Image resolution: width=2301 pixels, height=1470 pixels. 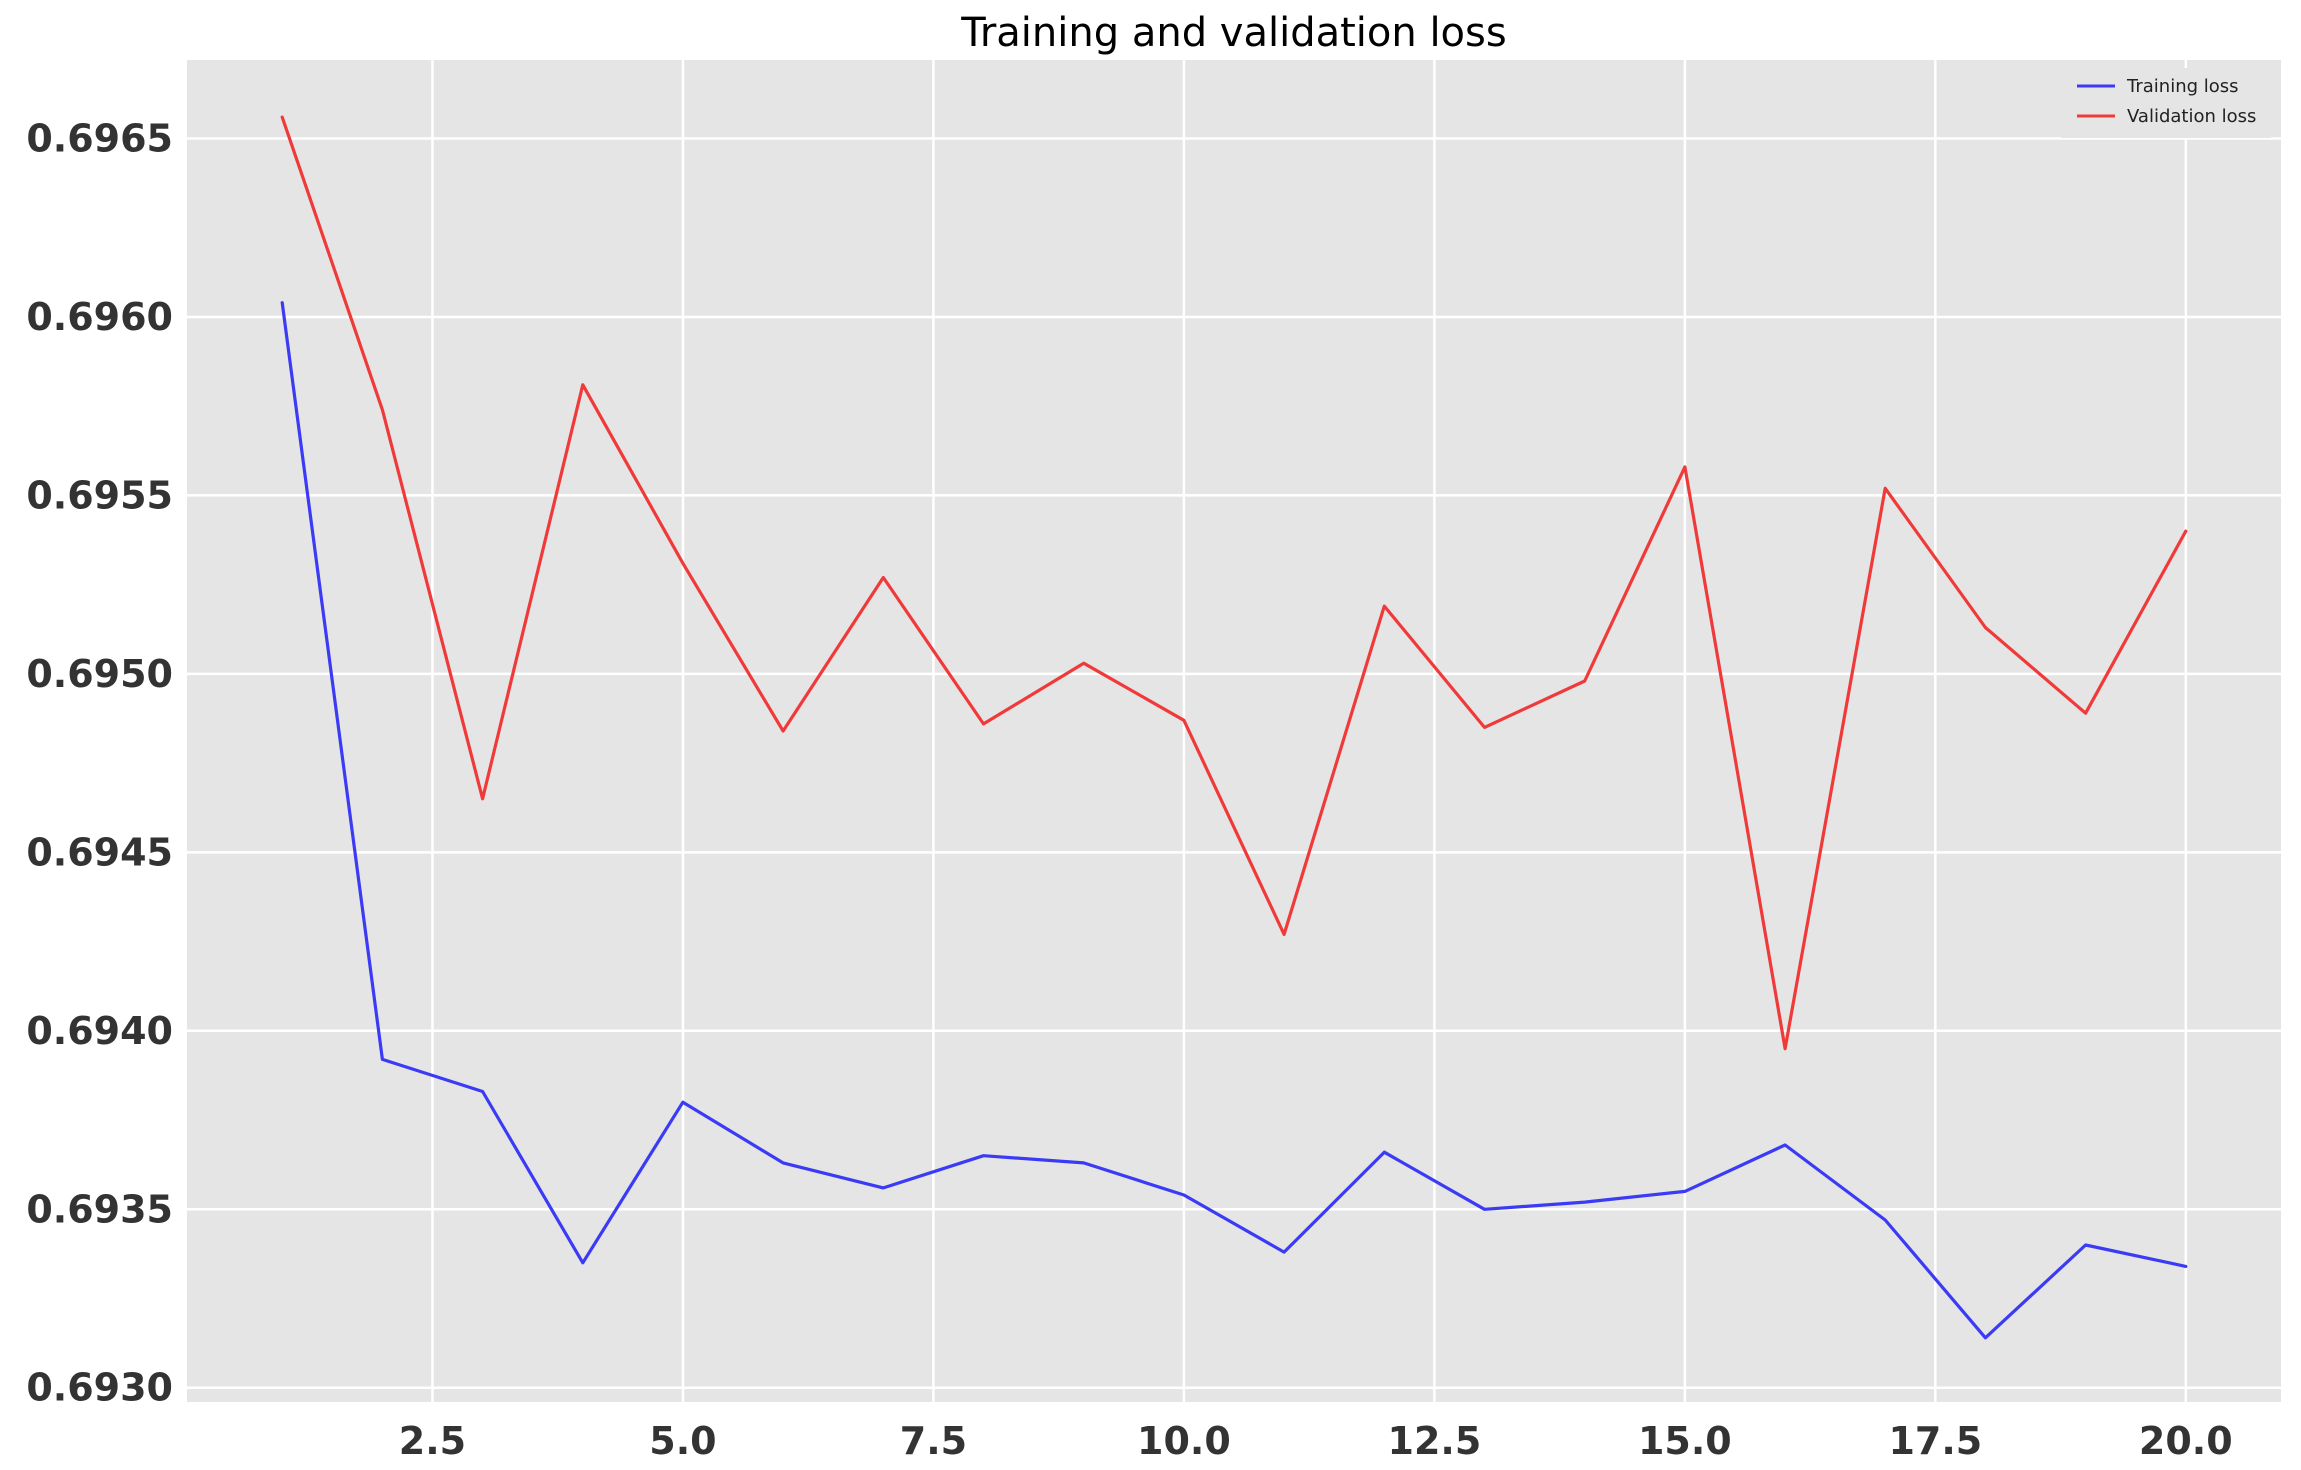 What do you see at coordinates (99, 1031) in the screenshot?
I see `y-tick-label: 0.6940` at bounding box center [99, 1031].